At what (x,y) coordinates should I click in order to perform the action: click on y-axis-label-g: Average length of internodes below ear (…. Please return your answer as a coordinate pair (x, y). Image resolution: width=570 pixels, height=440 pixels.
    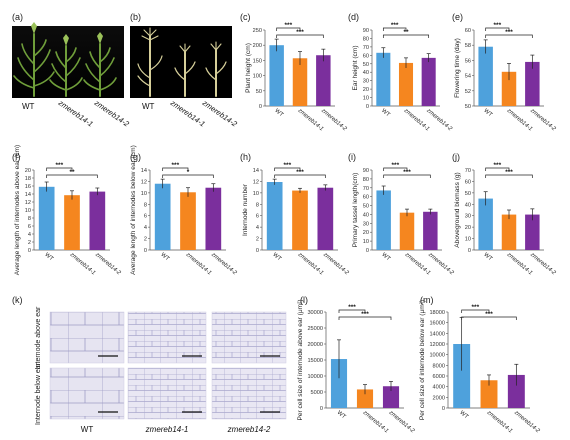
    Looking at the image, I should click on (133, 210).